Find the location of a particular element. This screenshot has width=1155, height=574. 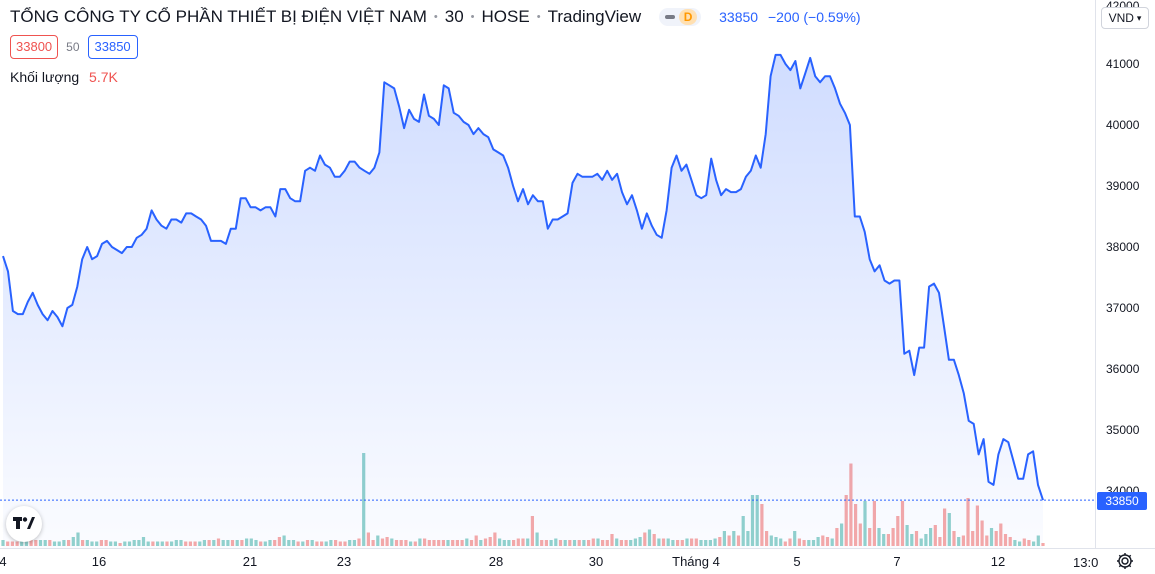

currency-label: VND is located at coordinates (1121, 18).